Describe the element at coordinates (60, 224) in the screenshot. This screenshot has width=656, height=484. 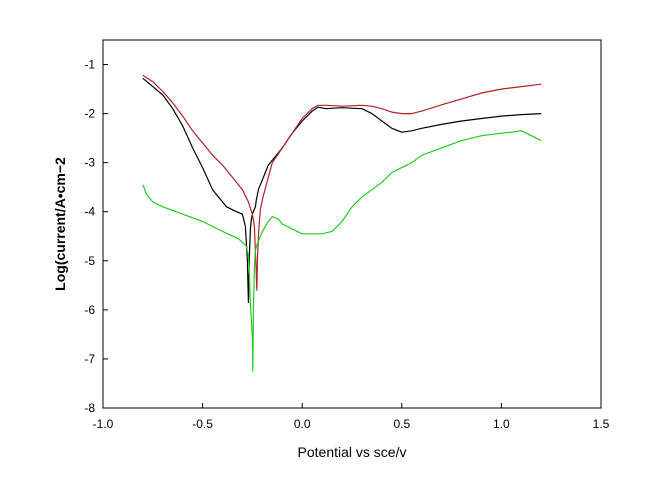
I see `y-axis-title: Log(current/A•cm−2` at that location.